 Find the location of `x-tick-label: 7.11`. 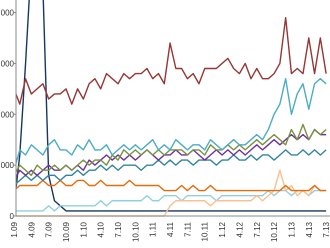

x-tick-label: 7.11 is located at coordinates (187, 229).